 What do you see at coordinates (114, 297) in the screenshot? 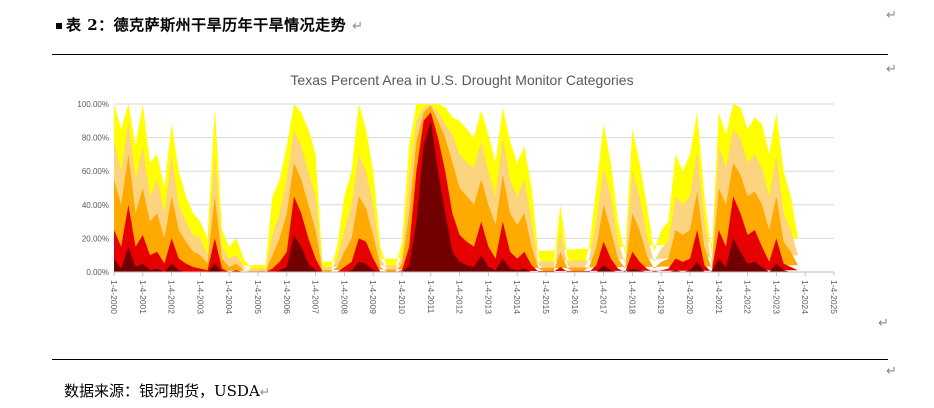
I see `x-tick-label: 1-4-2000` at bounding box center [114, 297].